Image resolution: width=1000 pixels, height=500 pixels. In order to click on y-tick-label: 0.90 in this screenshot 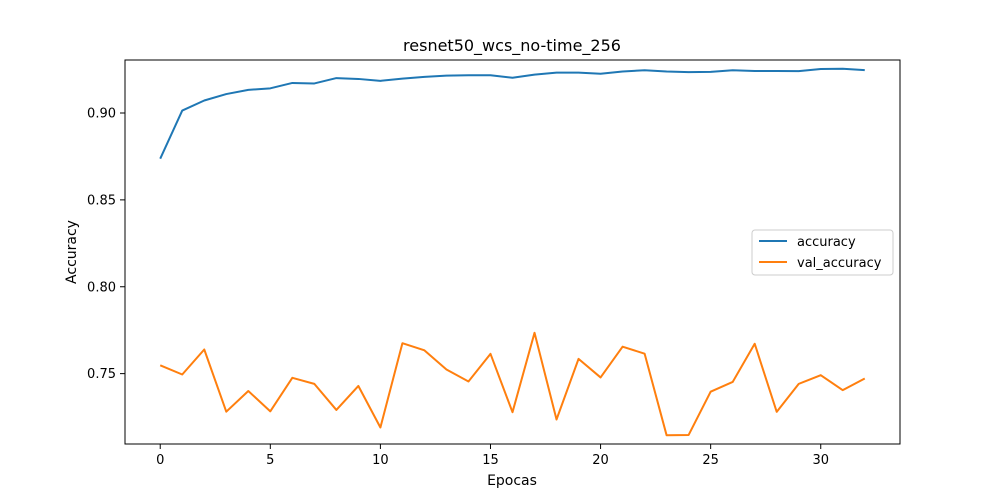, I will do `click(101, 113)`.